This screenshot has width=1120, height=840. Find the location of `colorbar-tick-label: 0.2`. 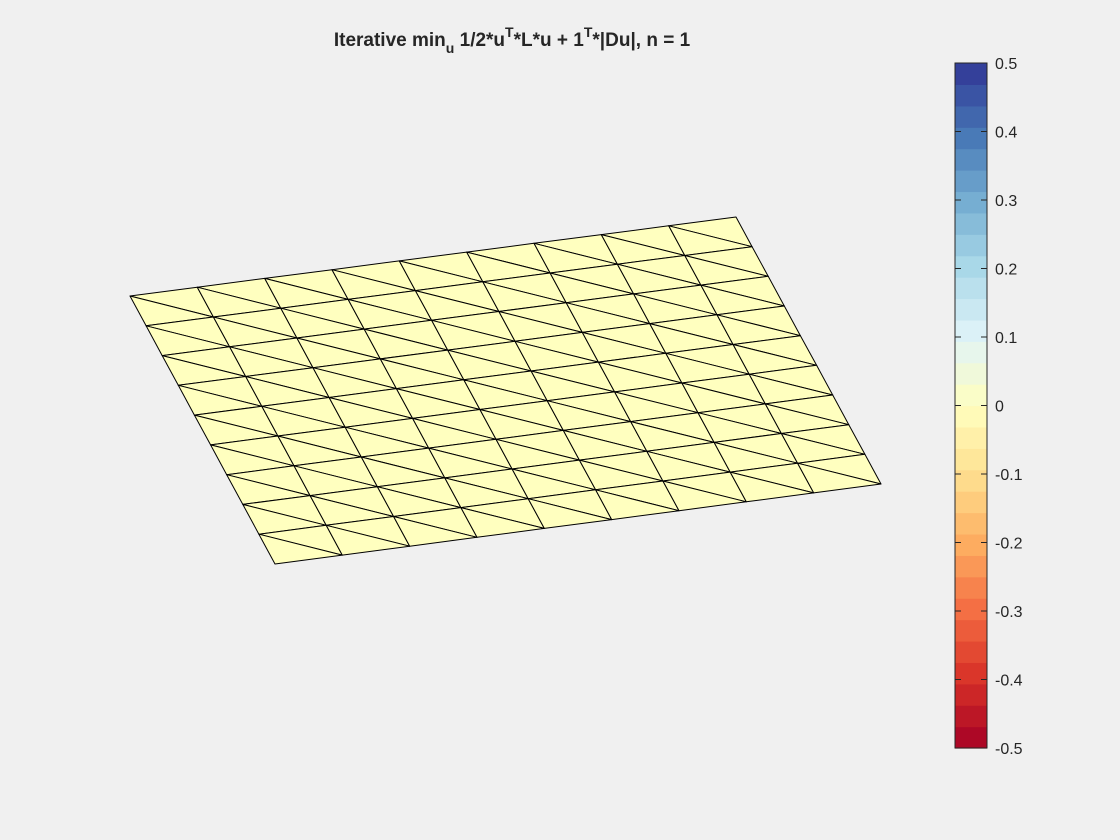

colorbar-tick-label: 0.2 is located at coordinates (1006, 270).